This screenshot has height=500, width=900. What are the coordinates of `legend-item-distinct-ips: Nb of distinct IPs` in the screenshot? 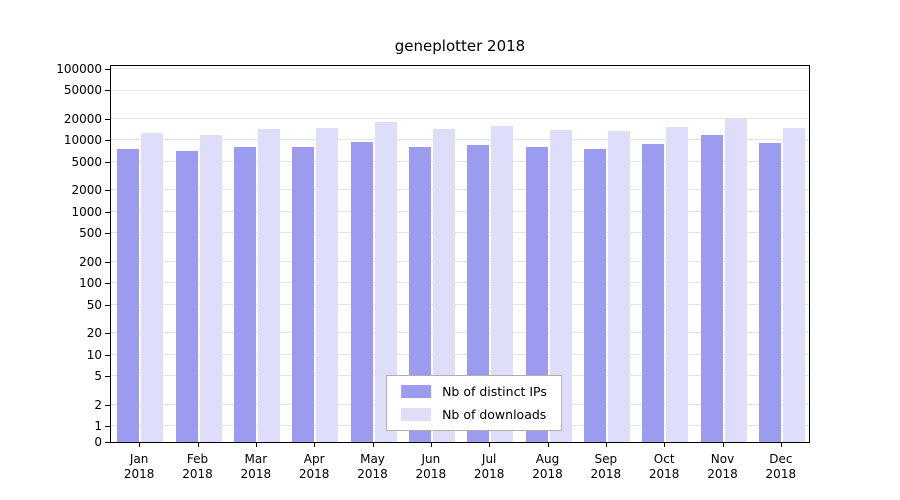 It's located at (474, 391).